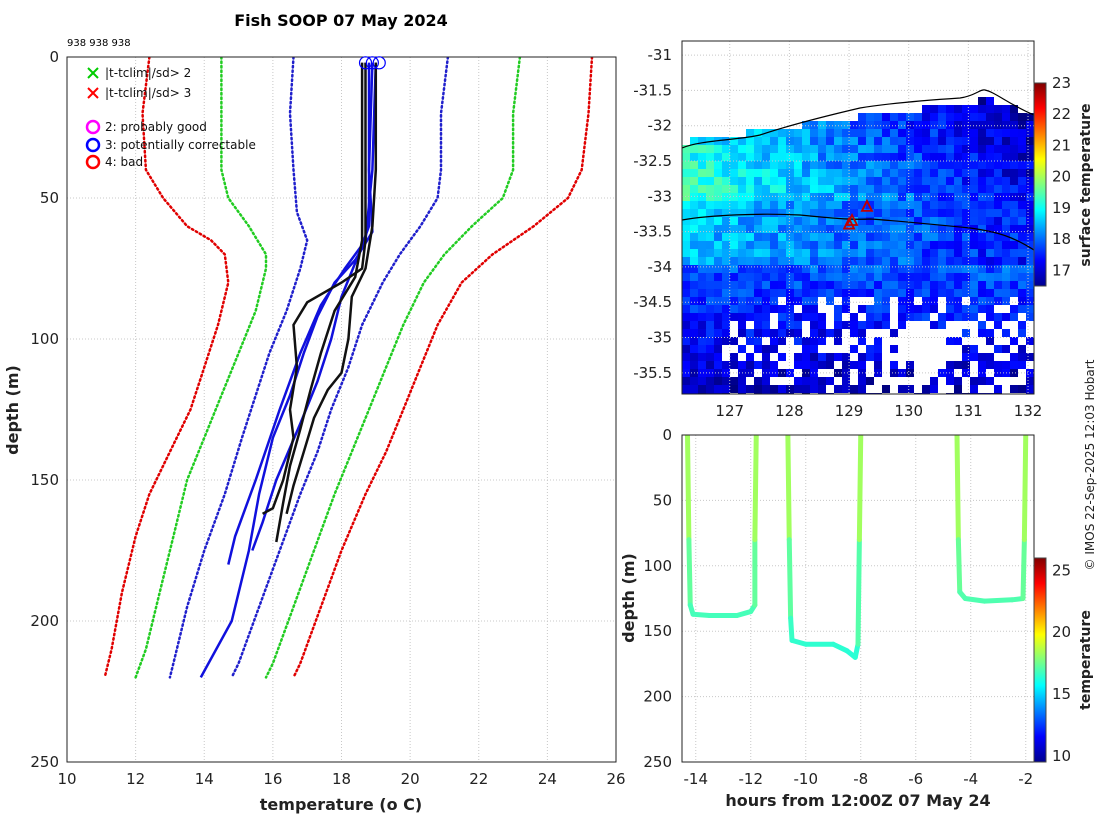 Image resolution: width=1100 pixels, height=820 pixels. What do you see at coordinates (662, 500) in the screenshot?
I see `time-depth-ytick-label: 50` at bounding box center [662, 500].